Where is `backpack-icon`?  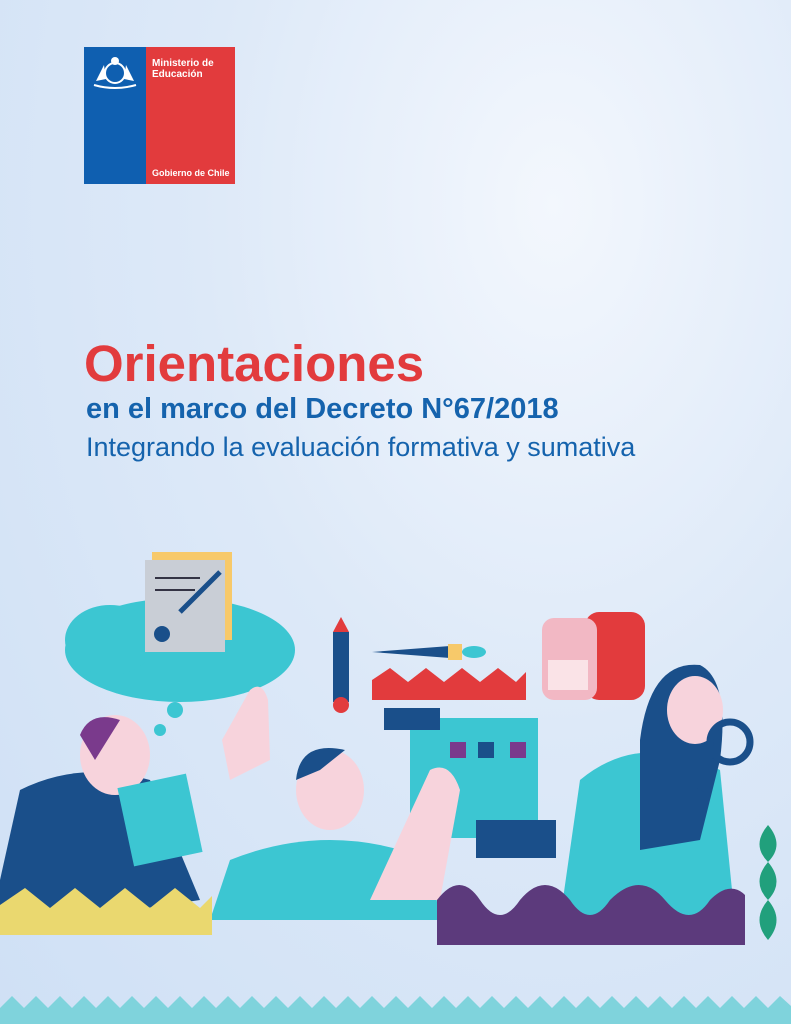 backpack-icon is located at coordinates (593, 656).